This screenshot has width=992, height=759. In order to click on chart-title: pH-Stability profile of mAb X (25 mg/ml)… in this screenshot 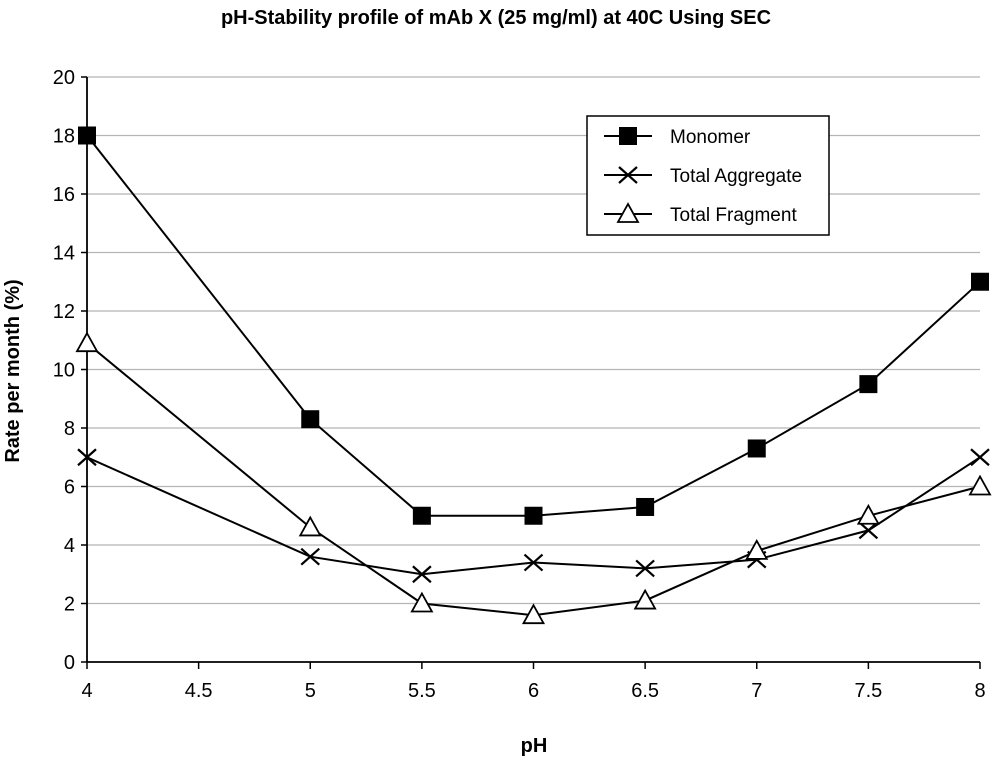, I will do `click(496, 18)`.